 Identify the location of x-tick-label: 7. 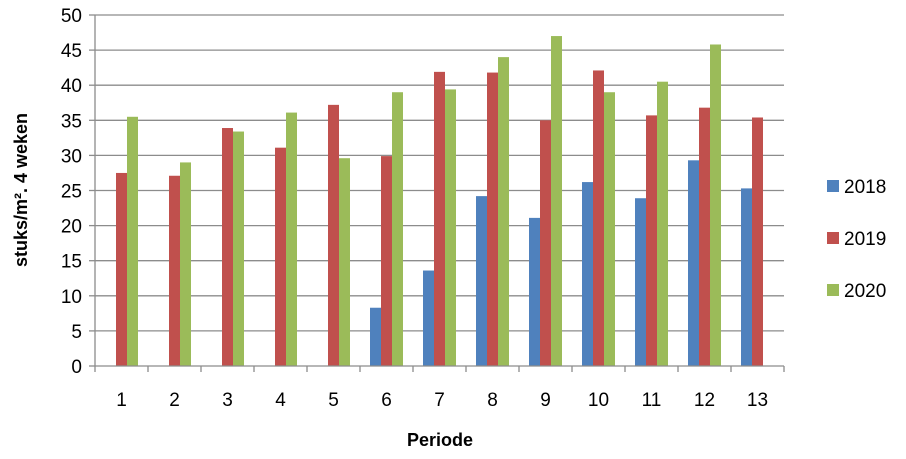
(439, 400).